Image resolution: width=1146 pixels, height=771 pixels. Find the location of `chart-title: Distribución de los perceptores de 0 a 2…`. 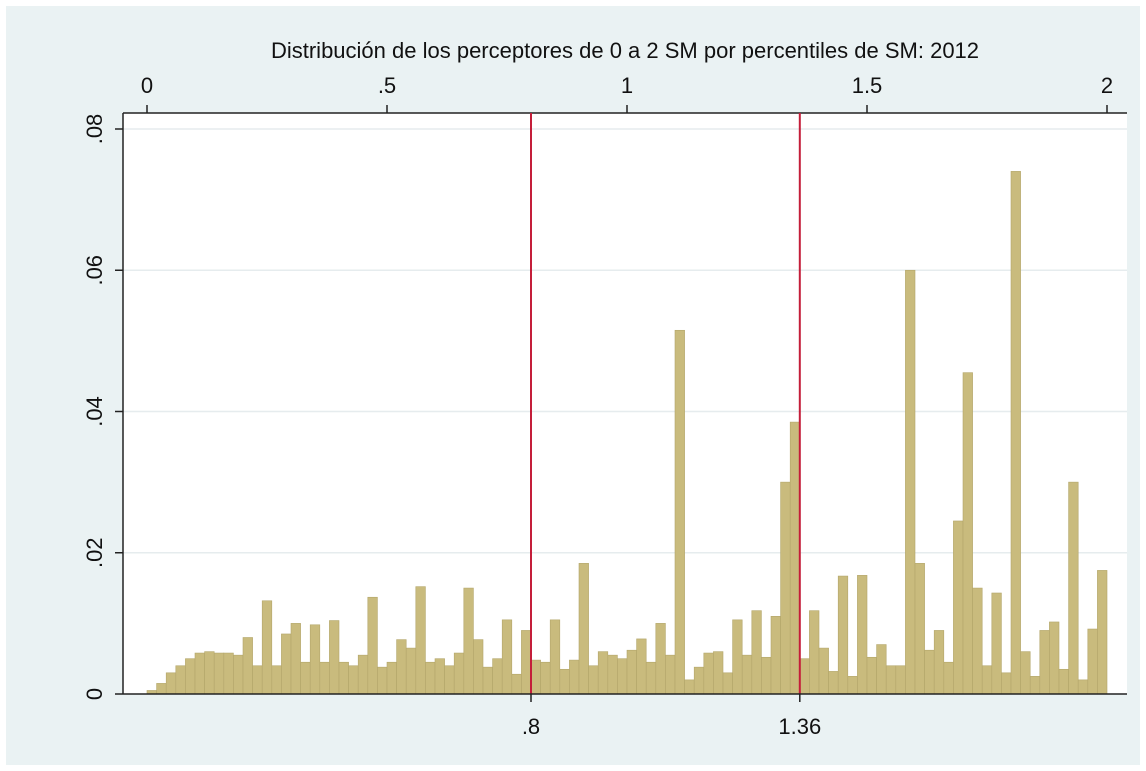

chart-title: Distribución de los perceptores de 0 a 2… is located at coordinates (625, 50).